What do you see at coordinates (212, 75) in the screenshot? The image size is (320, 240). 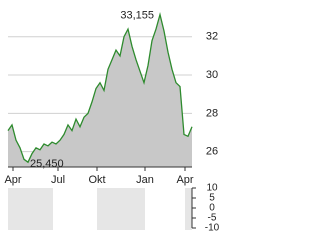 I see `y-tick-label: 30` at bounding box center [212, 75].